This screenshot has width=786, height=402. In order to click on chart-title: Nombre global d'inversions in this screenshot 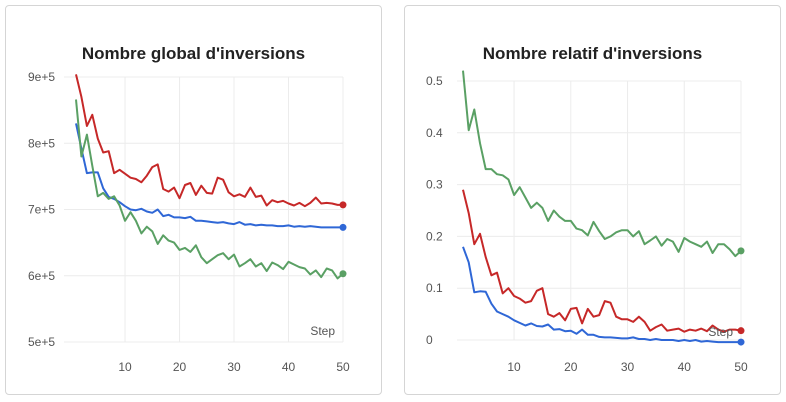, I will do `click(193, 53)`.